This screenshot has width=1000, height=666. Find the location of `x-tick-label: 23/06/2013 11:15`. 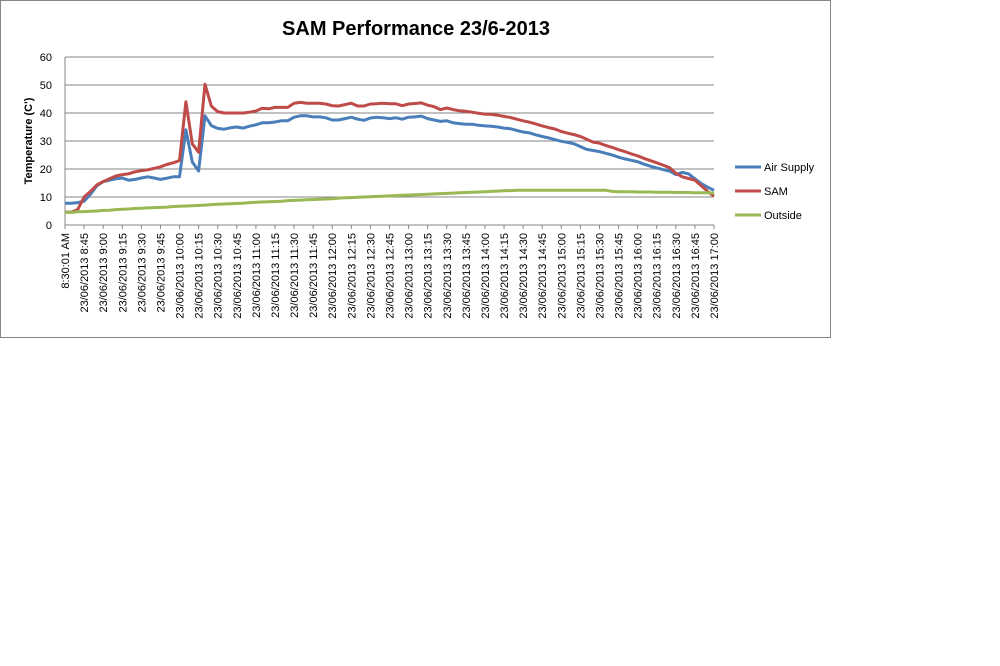

x-tick-label: 23/06/2013 11:15 is located at coordinates (276, 275).